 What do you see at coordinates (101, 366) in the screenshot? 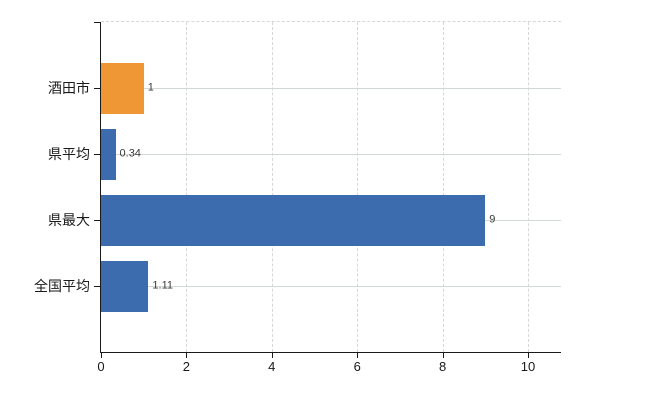
I see `x-axis-tick-label: 0` at bounding box center [101, 366].